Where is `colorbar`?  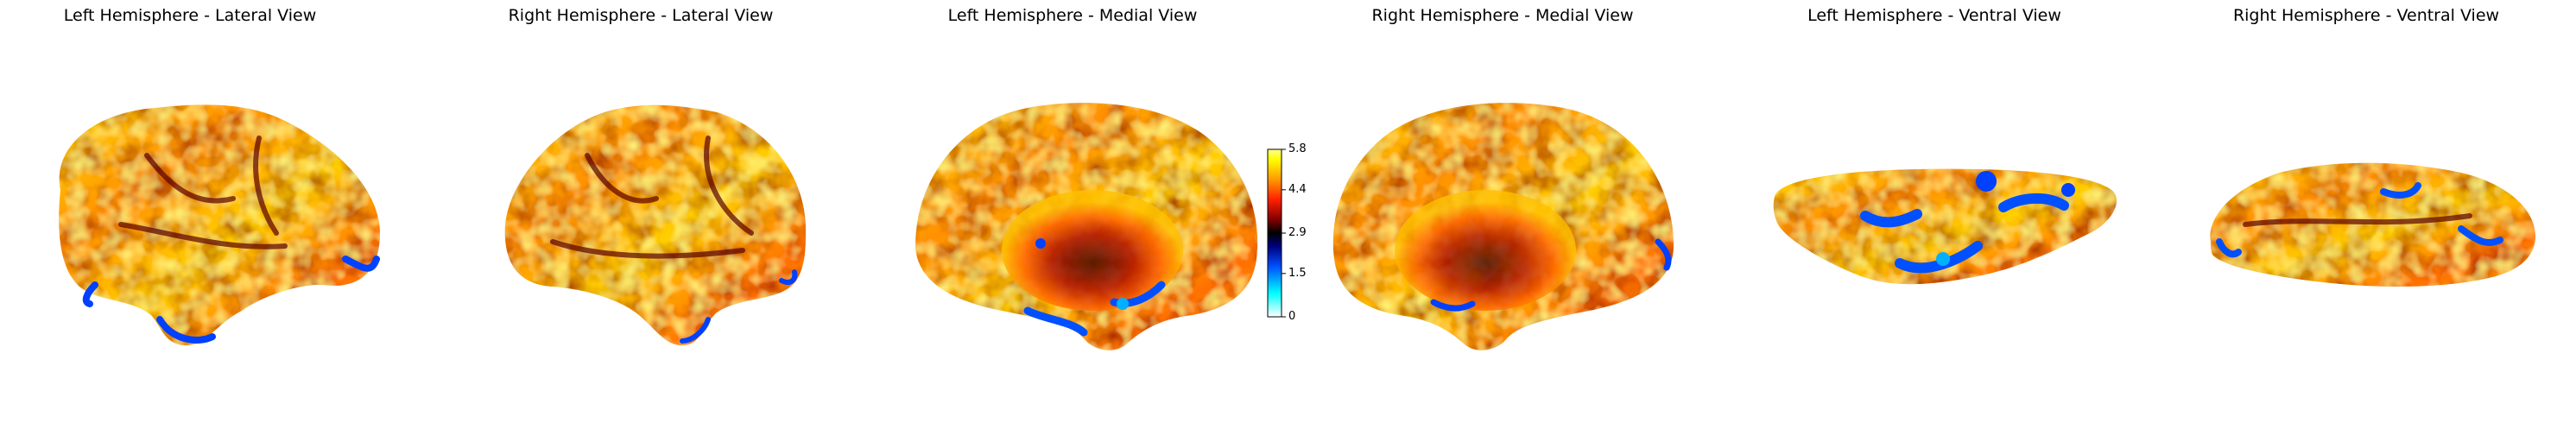
colorbar is located at coordinates (1276, 233).